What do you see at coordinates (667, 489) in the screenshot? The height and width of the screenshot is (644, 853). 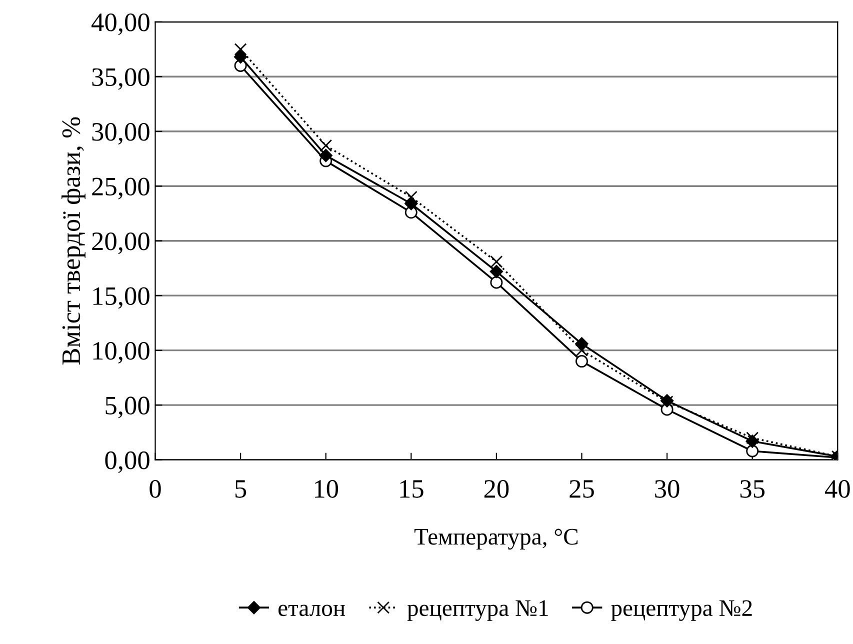 I see `x-tick-label: 30` at bounding box center [667, 489].